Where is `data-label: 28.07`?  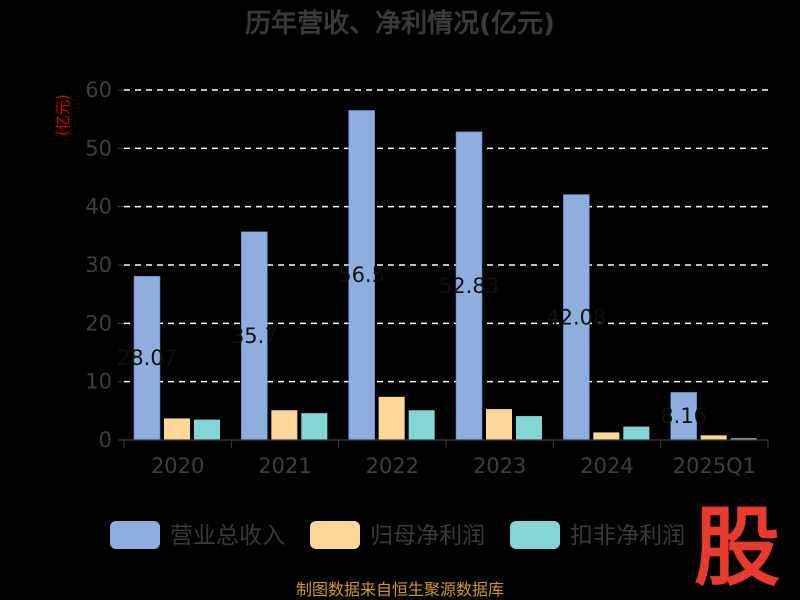
data-label: 28.07 is located at coordinates (147, 358).